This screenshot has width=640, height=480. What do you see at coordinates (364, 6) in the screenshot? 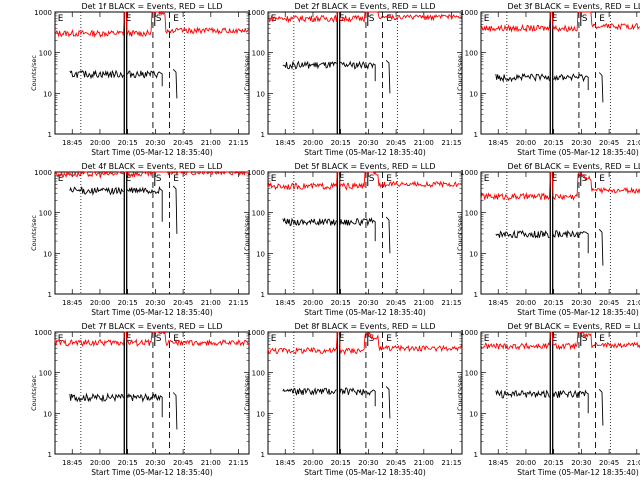
I see `panel-title: Det 2f BLACK = Events, RED = LLD` at bounding box center [364, 6].